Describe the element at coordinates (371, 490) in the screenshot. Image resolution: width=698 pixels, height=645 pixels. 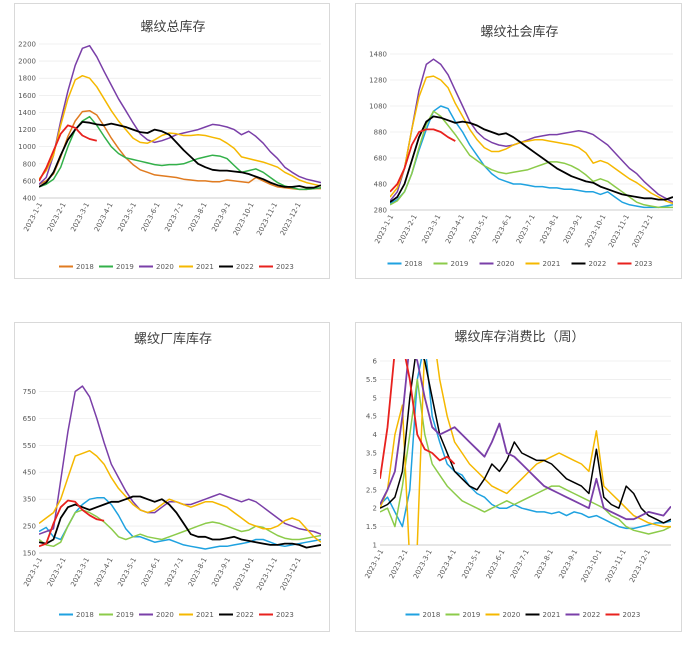
I see `y-tick-label: 2.5` at that location.